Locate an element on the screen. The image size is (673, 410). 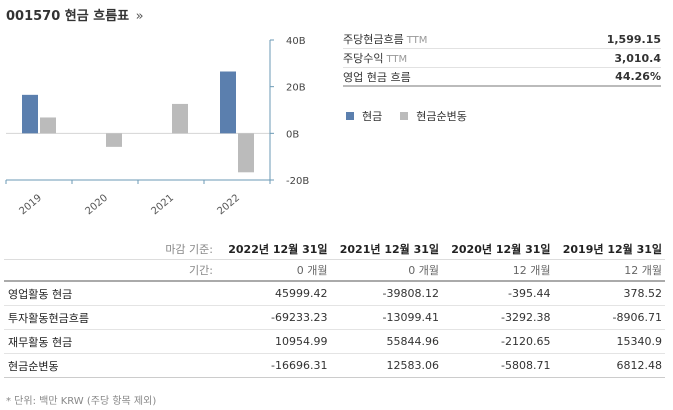
row-label: 영업활동 현금 is located at coordinates (40, 294).